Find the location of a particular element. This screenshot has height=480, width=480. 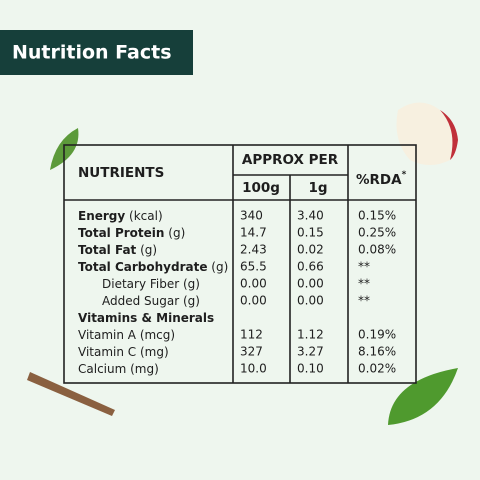

nutrient-name: Vitamin C is located at coordinates (107, 352).